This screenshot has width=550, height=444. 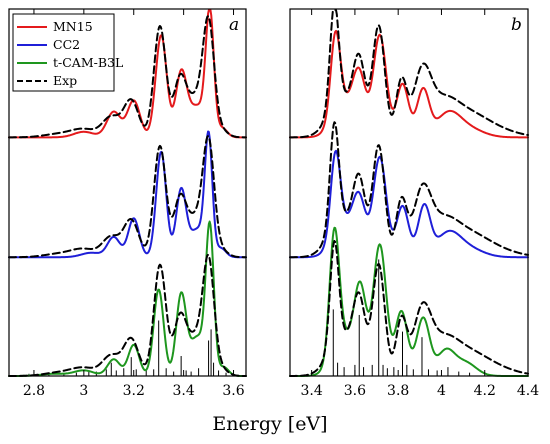 What do you see at coordinates (516, 25) in the screenshot?
I see `panel-b-label: b` at bounding box center [516, 25].